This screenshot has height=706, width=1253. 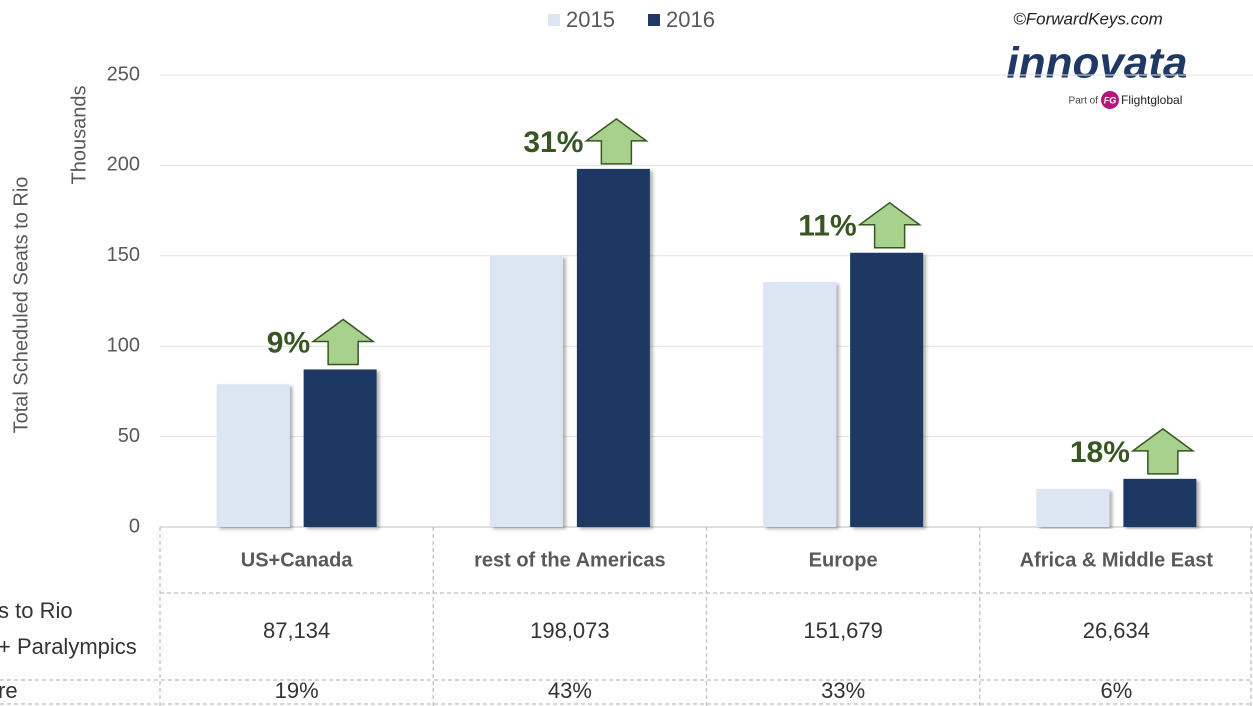 What do you see at coordinates (123, 345) in the screenshot?
I see `y-tick-label: 100` at bounding box center [123, 345].